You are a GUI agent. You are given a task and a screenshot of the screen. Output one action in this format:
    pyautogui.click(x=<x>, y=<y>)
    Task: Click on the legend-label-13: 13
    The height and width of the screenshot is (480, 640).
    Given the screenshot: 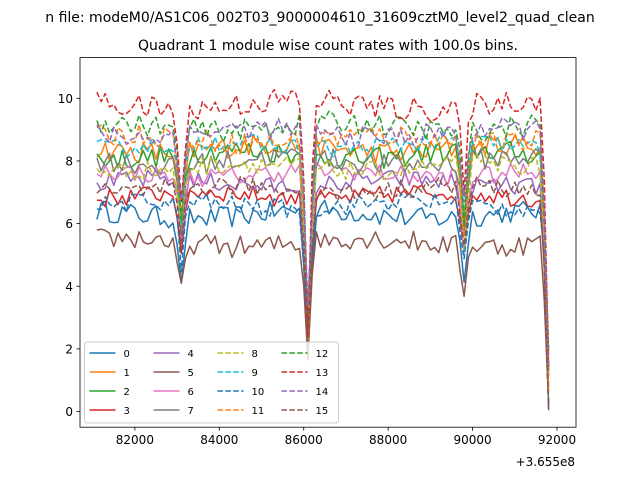 What is the action you would take?
    pyautogui.click(x=322, y=373)
    